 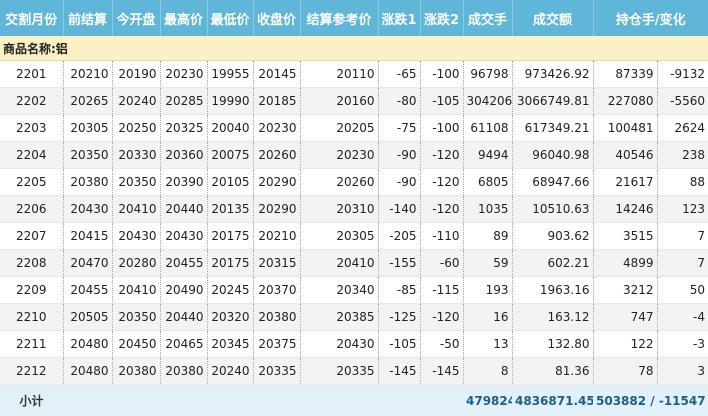 I want to click on cell: 20505, so click(x=87, y=317).